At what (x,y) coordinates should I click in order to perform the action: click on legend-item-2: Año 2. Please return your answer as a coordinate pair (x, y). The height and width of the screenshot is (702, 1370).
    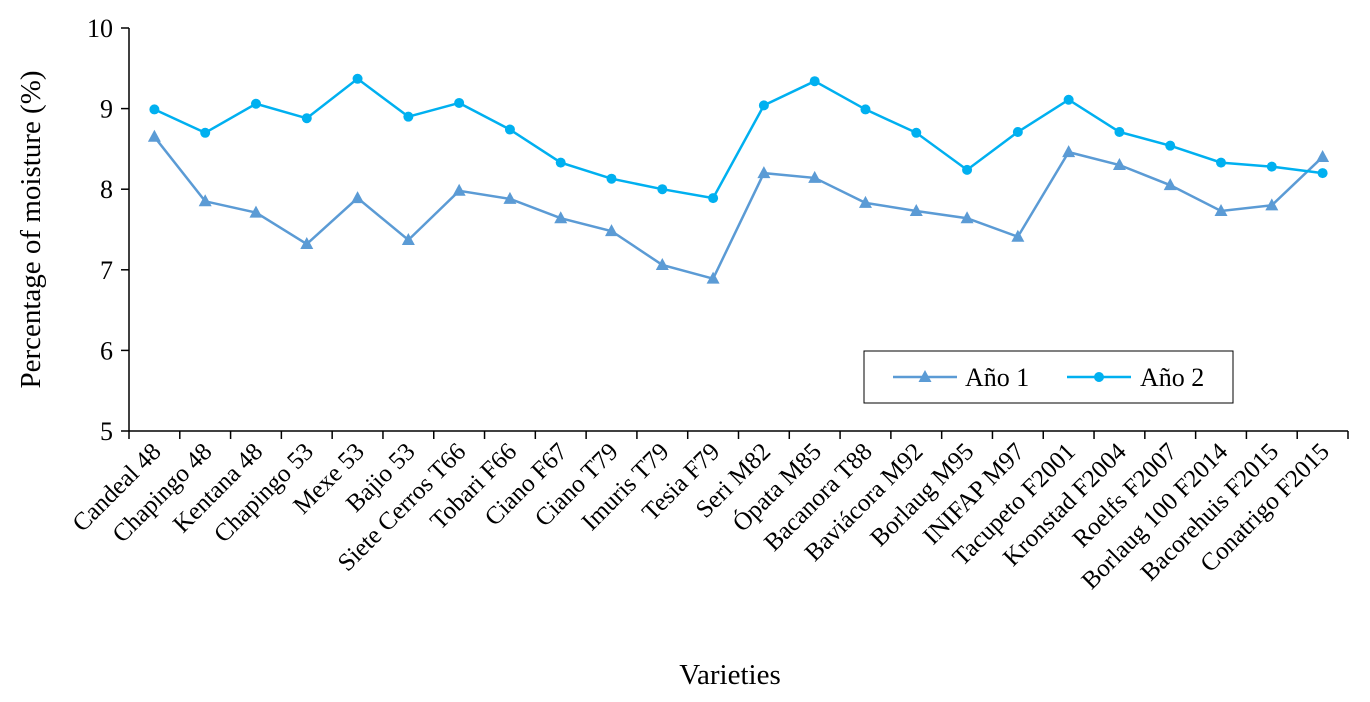
    Looking at the image, I should click on (1135, 377).